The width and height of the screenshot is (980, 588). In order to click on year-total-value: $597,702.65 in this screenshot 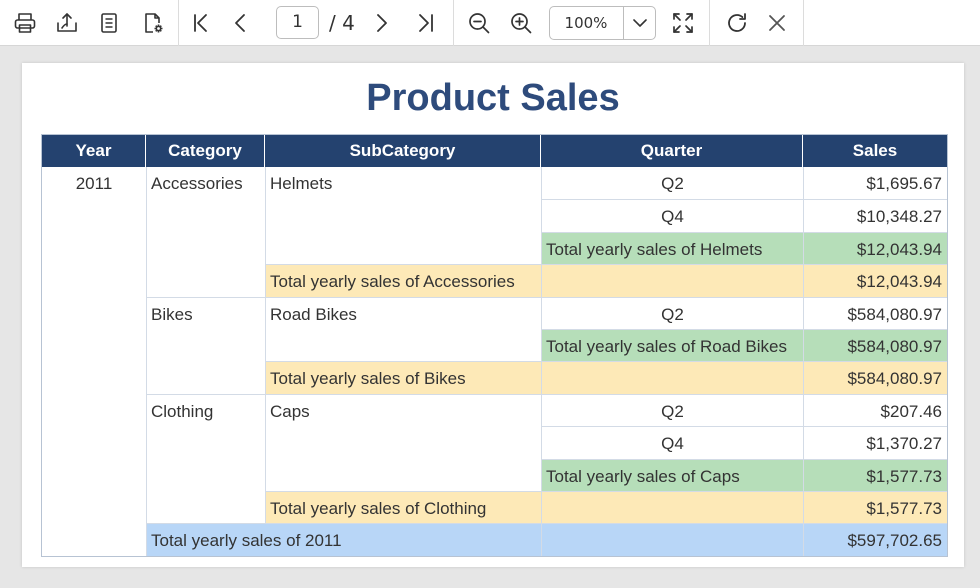, I will do `click(875, 539)`.